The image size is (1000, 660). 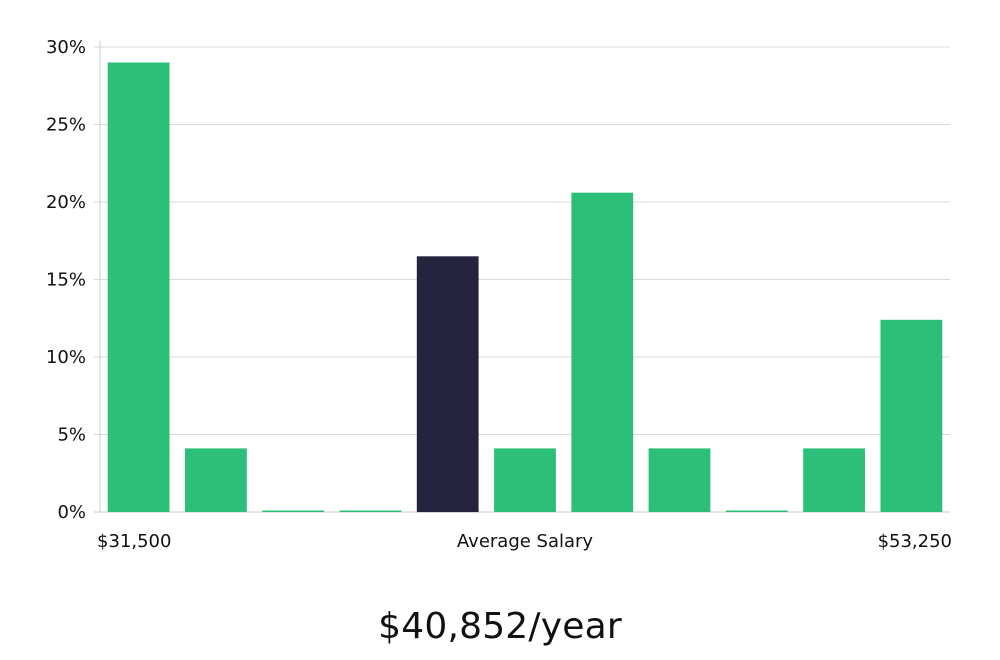 I want to click on average-salary-value: $40,852/year, so click(x=500, y=626).